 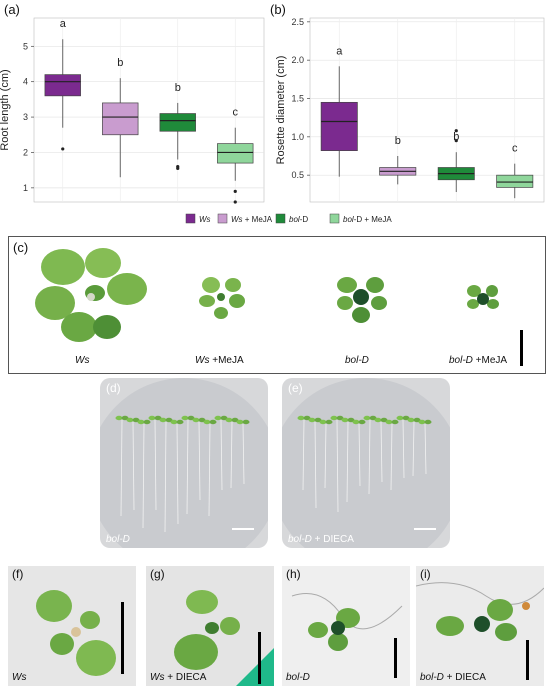 What do you see at coordinates (288, 218) in the screenshot?
I see `chart-legend: Ws Ws + MeJA bol-D bol-D + MeJA` at bounding box center [288, 218].